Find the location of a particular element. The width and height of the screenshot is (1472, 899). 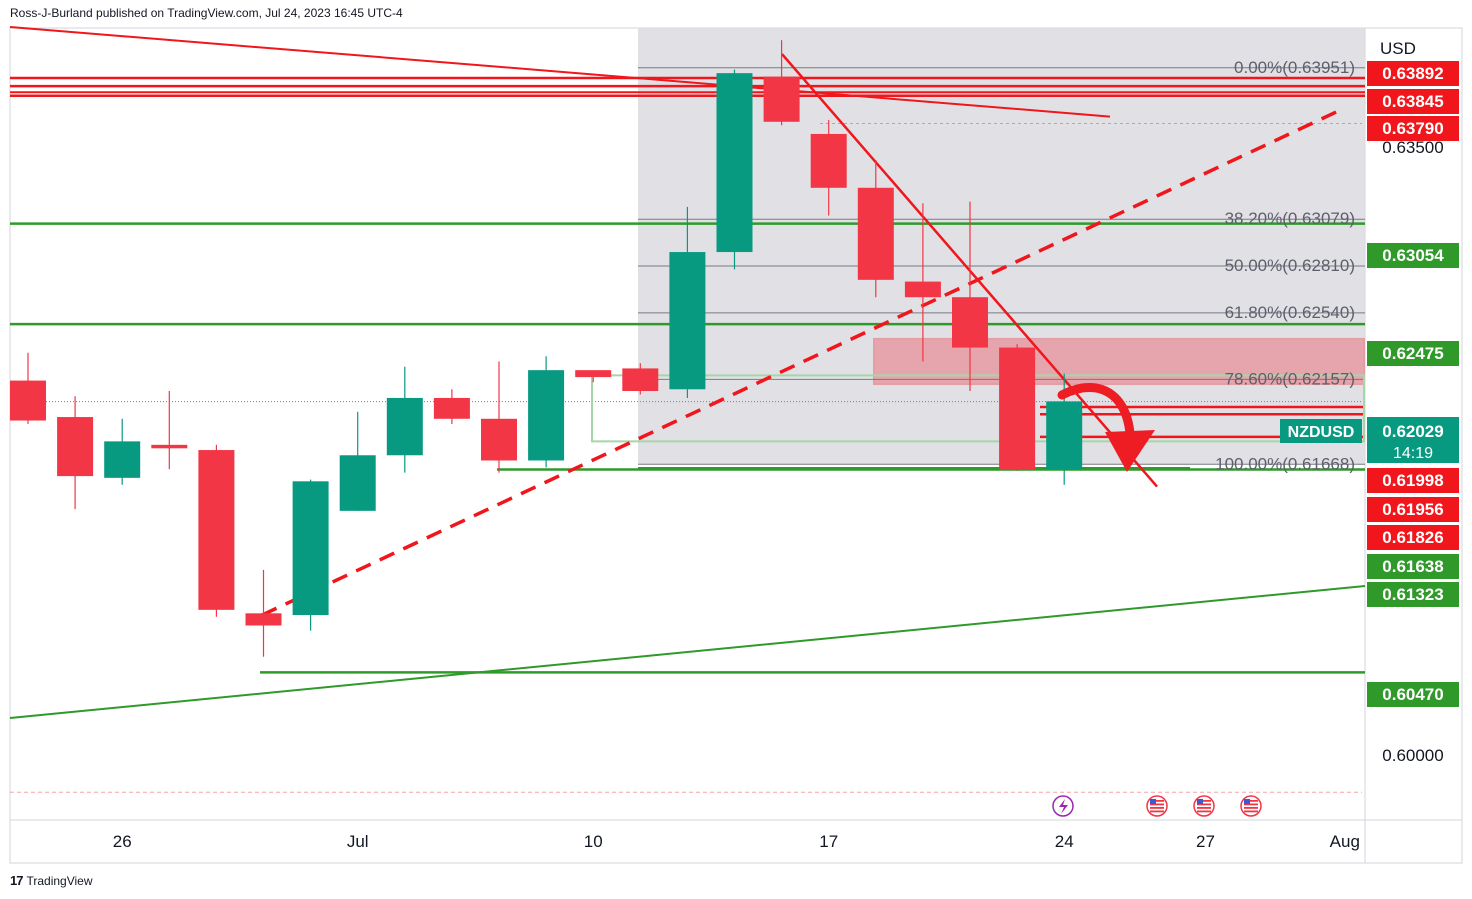

level-price-label: 0.60470 is located at coordinates (1412, 694).